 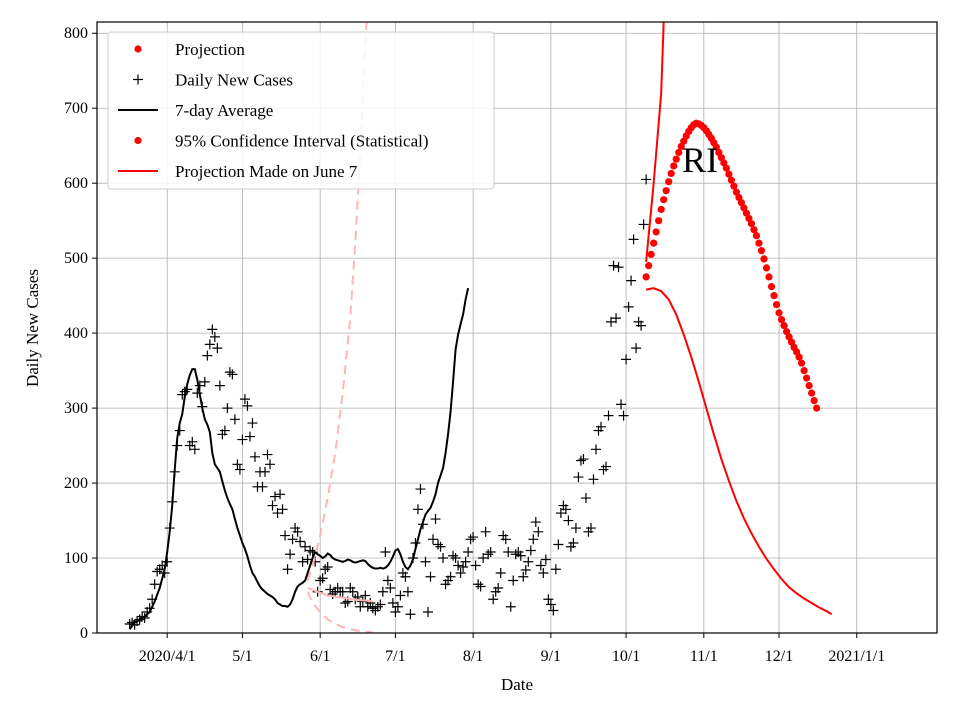 What do you see at coordinates (32, 328) in the screenshot?
I see `y-axis-label: Daily New Cases` at bounding box center [32, 328].